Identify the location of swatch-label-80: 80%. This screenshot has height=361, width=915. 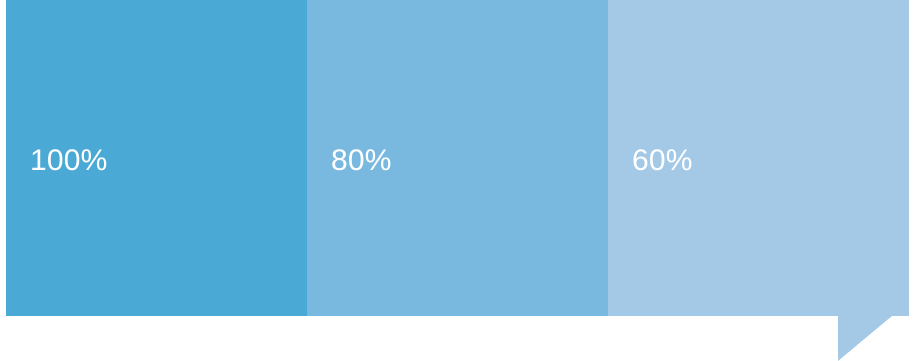
(361, 160).